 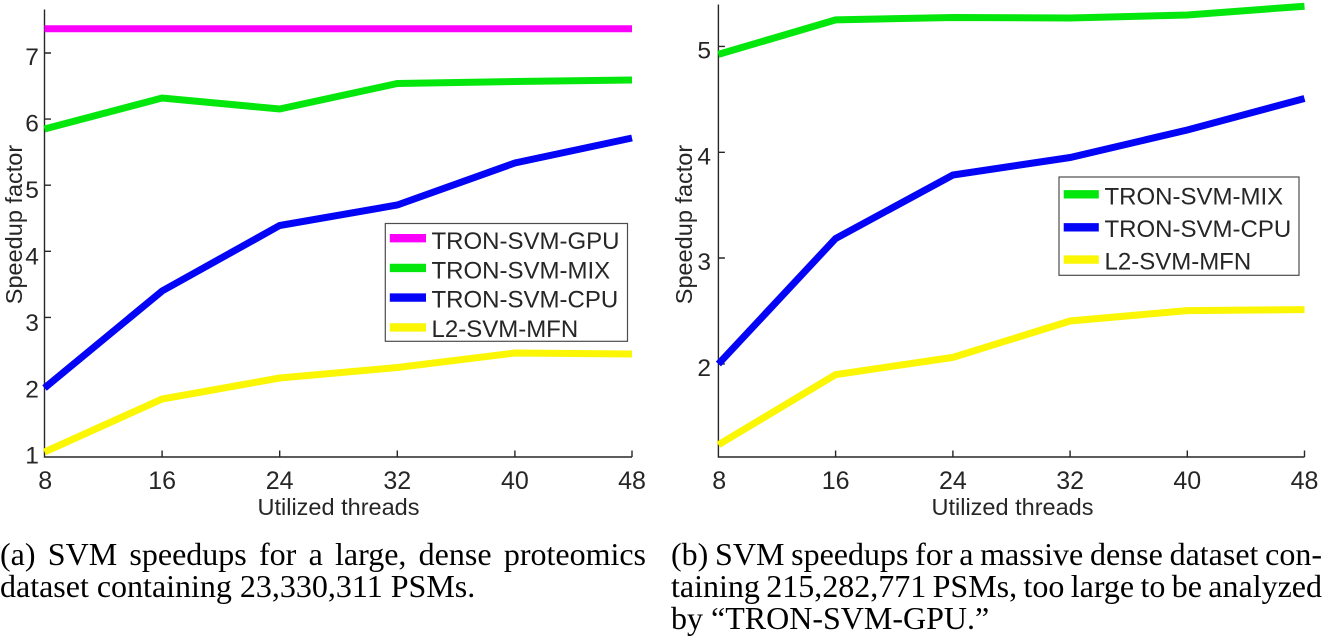 I want to click on svg-text: 1, so click(x=32, y=455).